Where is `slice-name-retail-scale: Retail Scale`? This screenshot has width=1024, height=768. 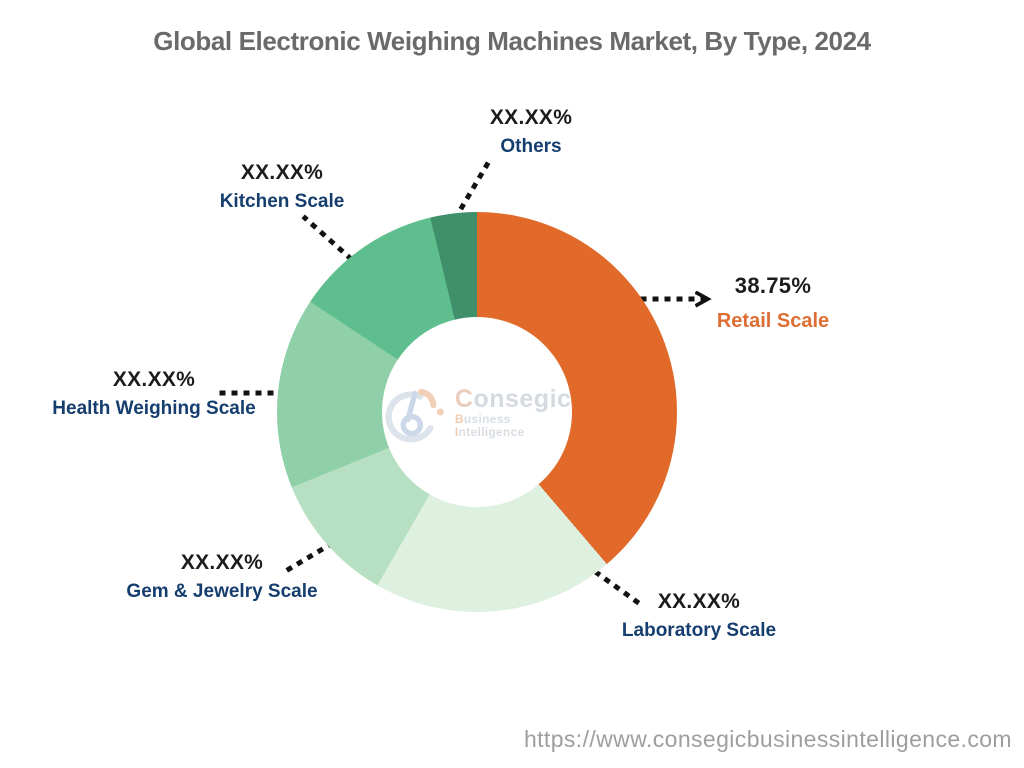
slice-name-retail-scale: Retail Scale is located at coordinates (773, 321).